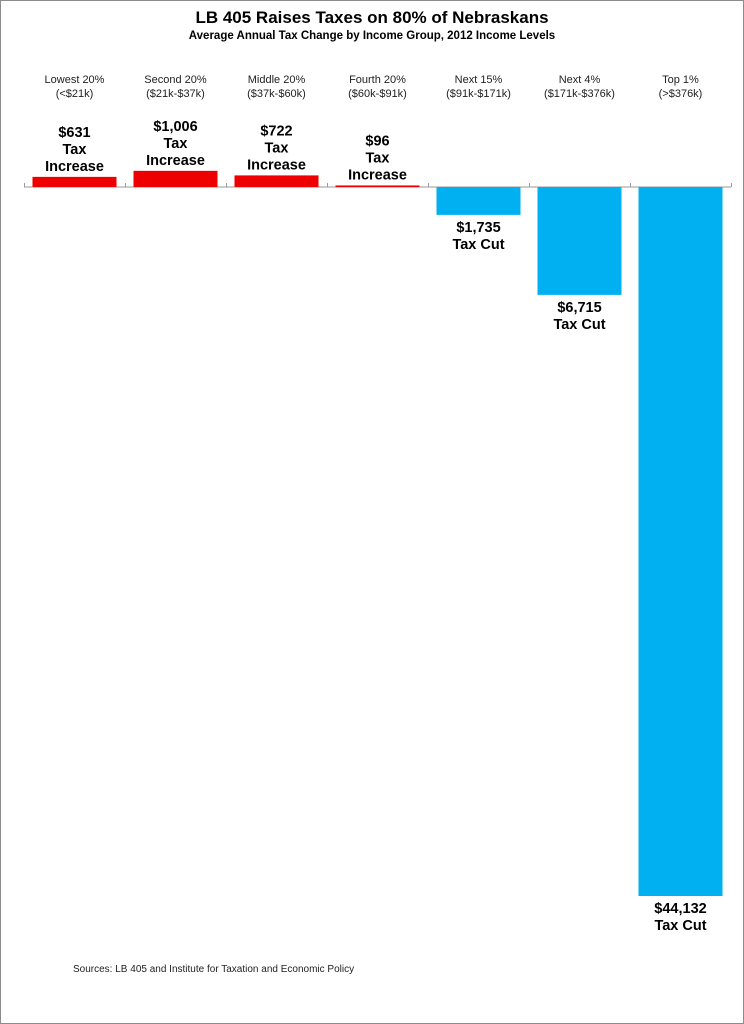  What do you see at coordinates (680, 80) in the screenshot?
I see `category-label: Top 1%` at bounding box center [680, 80].